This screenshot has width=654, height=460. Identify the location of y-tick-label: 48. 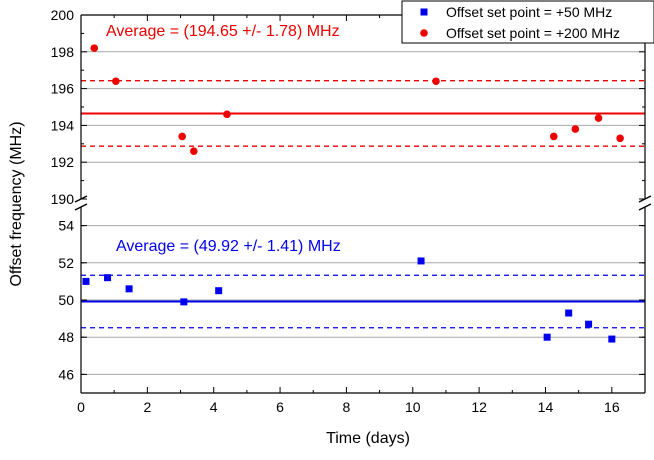
(66, 337).